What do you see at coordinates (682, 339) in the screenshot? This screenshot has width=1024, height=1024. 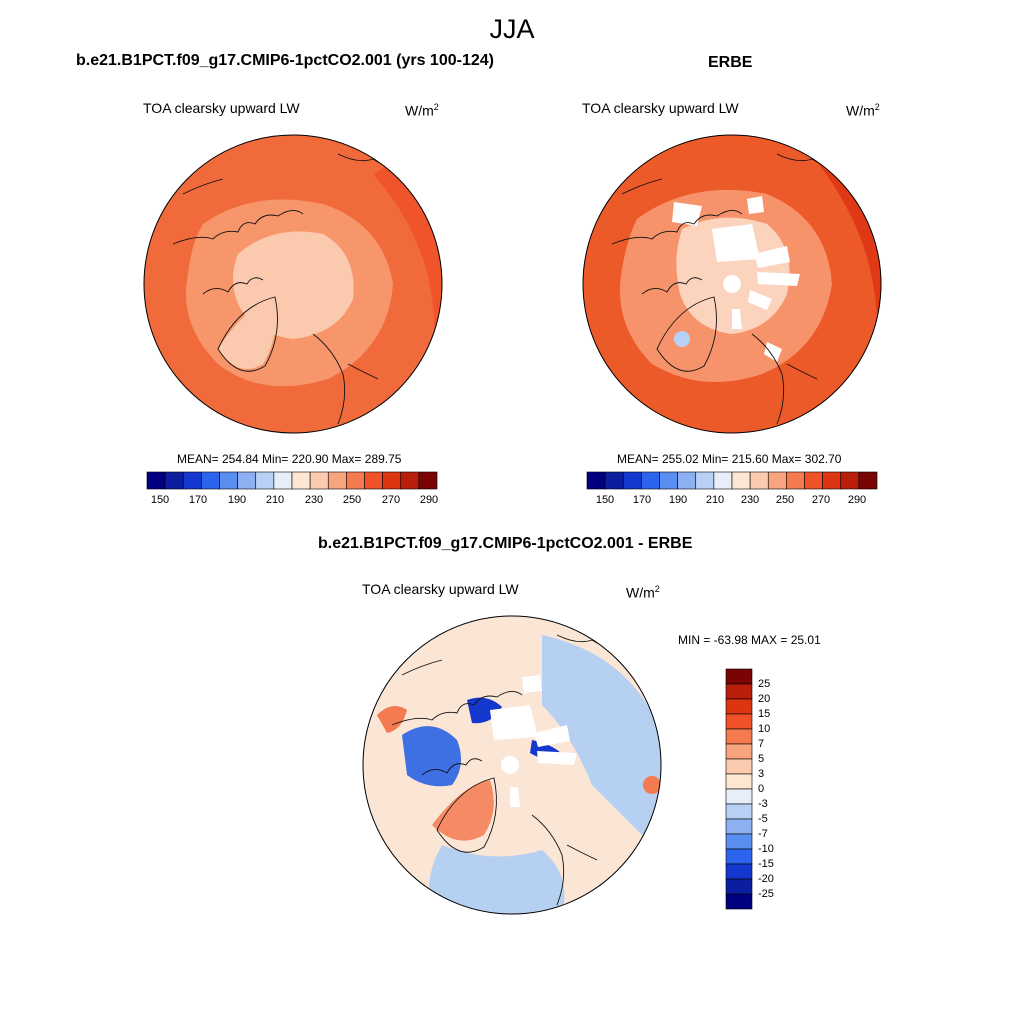 I see `obs-greenland-cool-spot` at bounding box center [682, 339].